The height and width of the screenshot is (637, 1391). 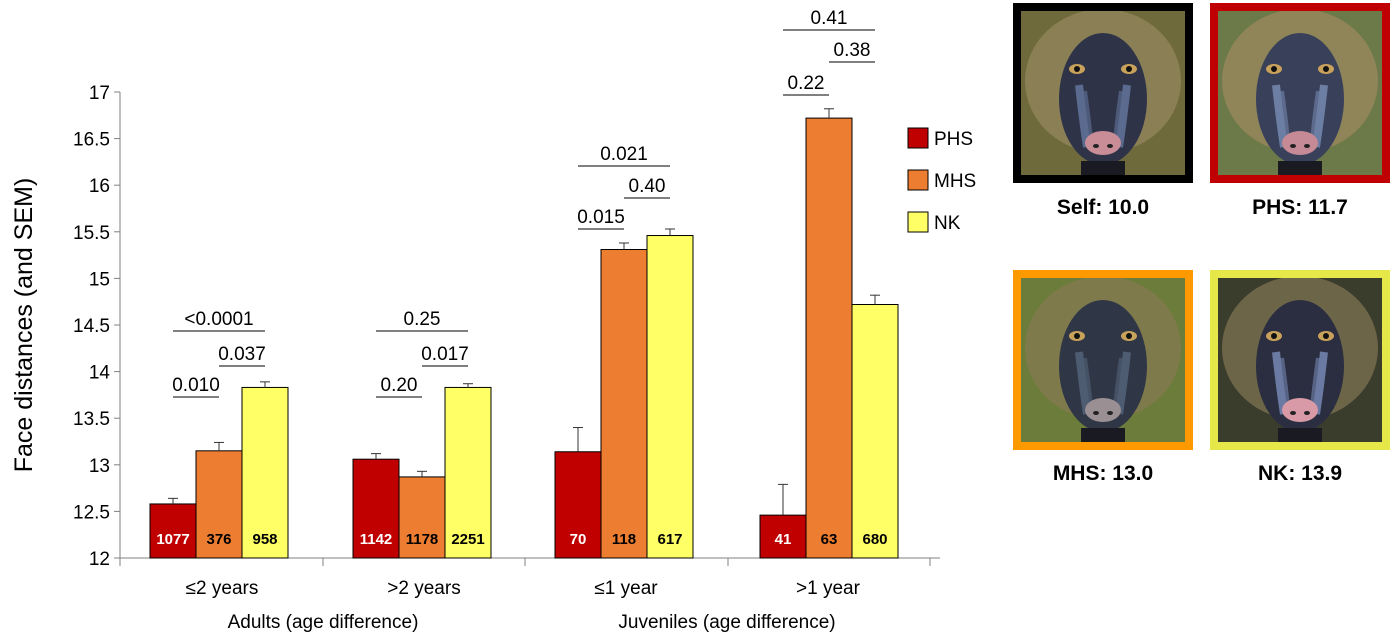 What do you see at coordinates (423, 588) in the screenshot?
I see `x-category-label: >2 years` at bounding box center [423, 588].